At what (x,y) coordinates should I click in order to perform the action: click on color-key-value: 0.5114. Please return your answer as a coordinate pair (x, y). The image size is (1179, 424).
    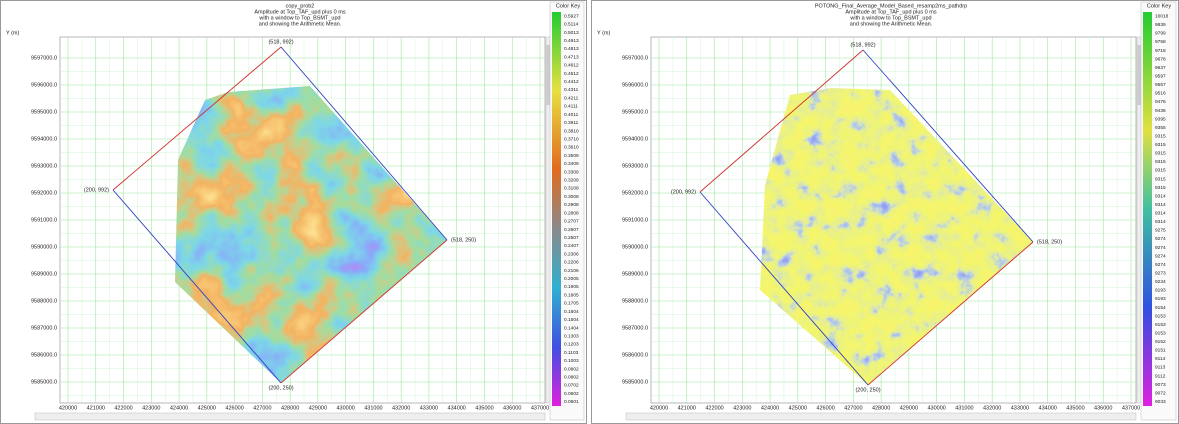
    Looking at the image, I should click on (571, 25).